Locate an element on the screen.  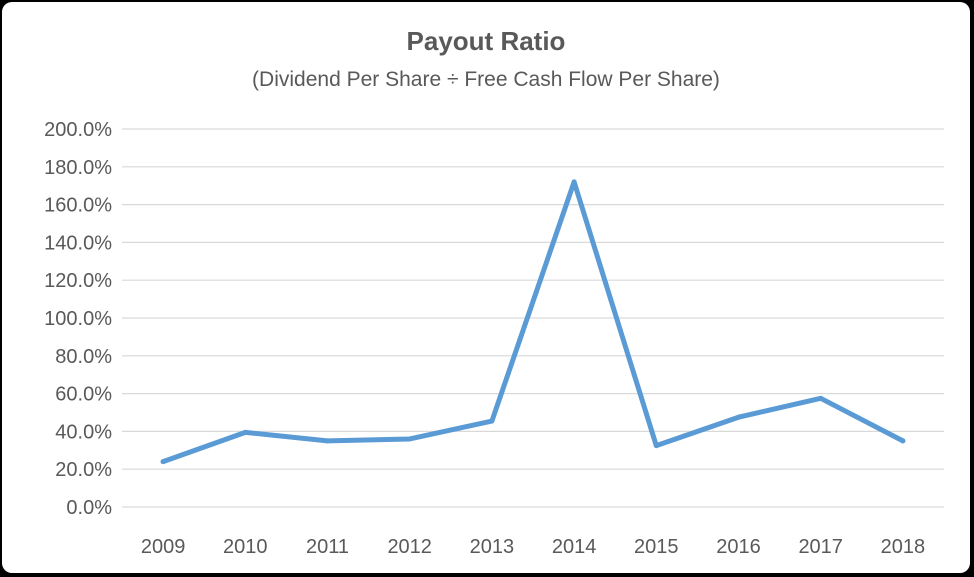
y-tick-label: 120.0% is located at coordinates (78, 281).